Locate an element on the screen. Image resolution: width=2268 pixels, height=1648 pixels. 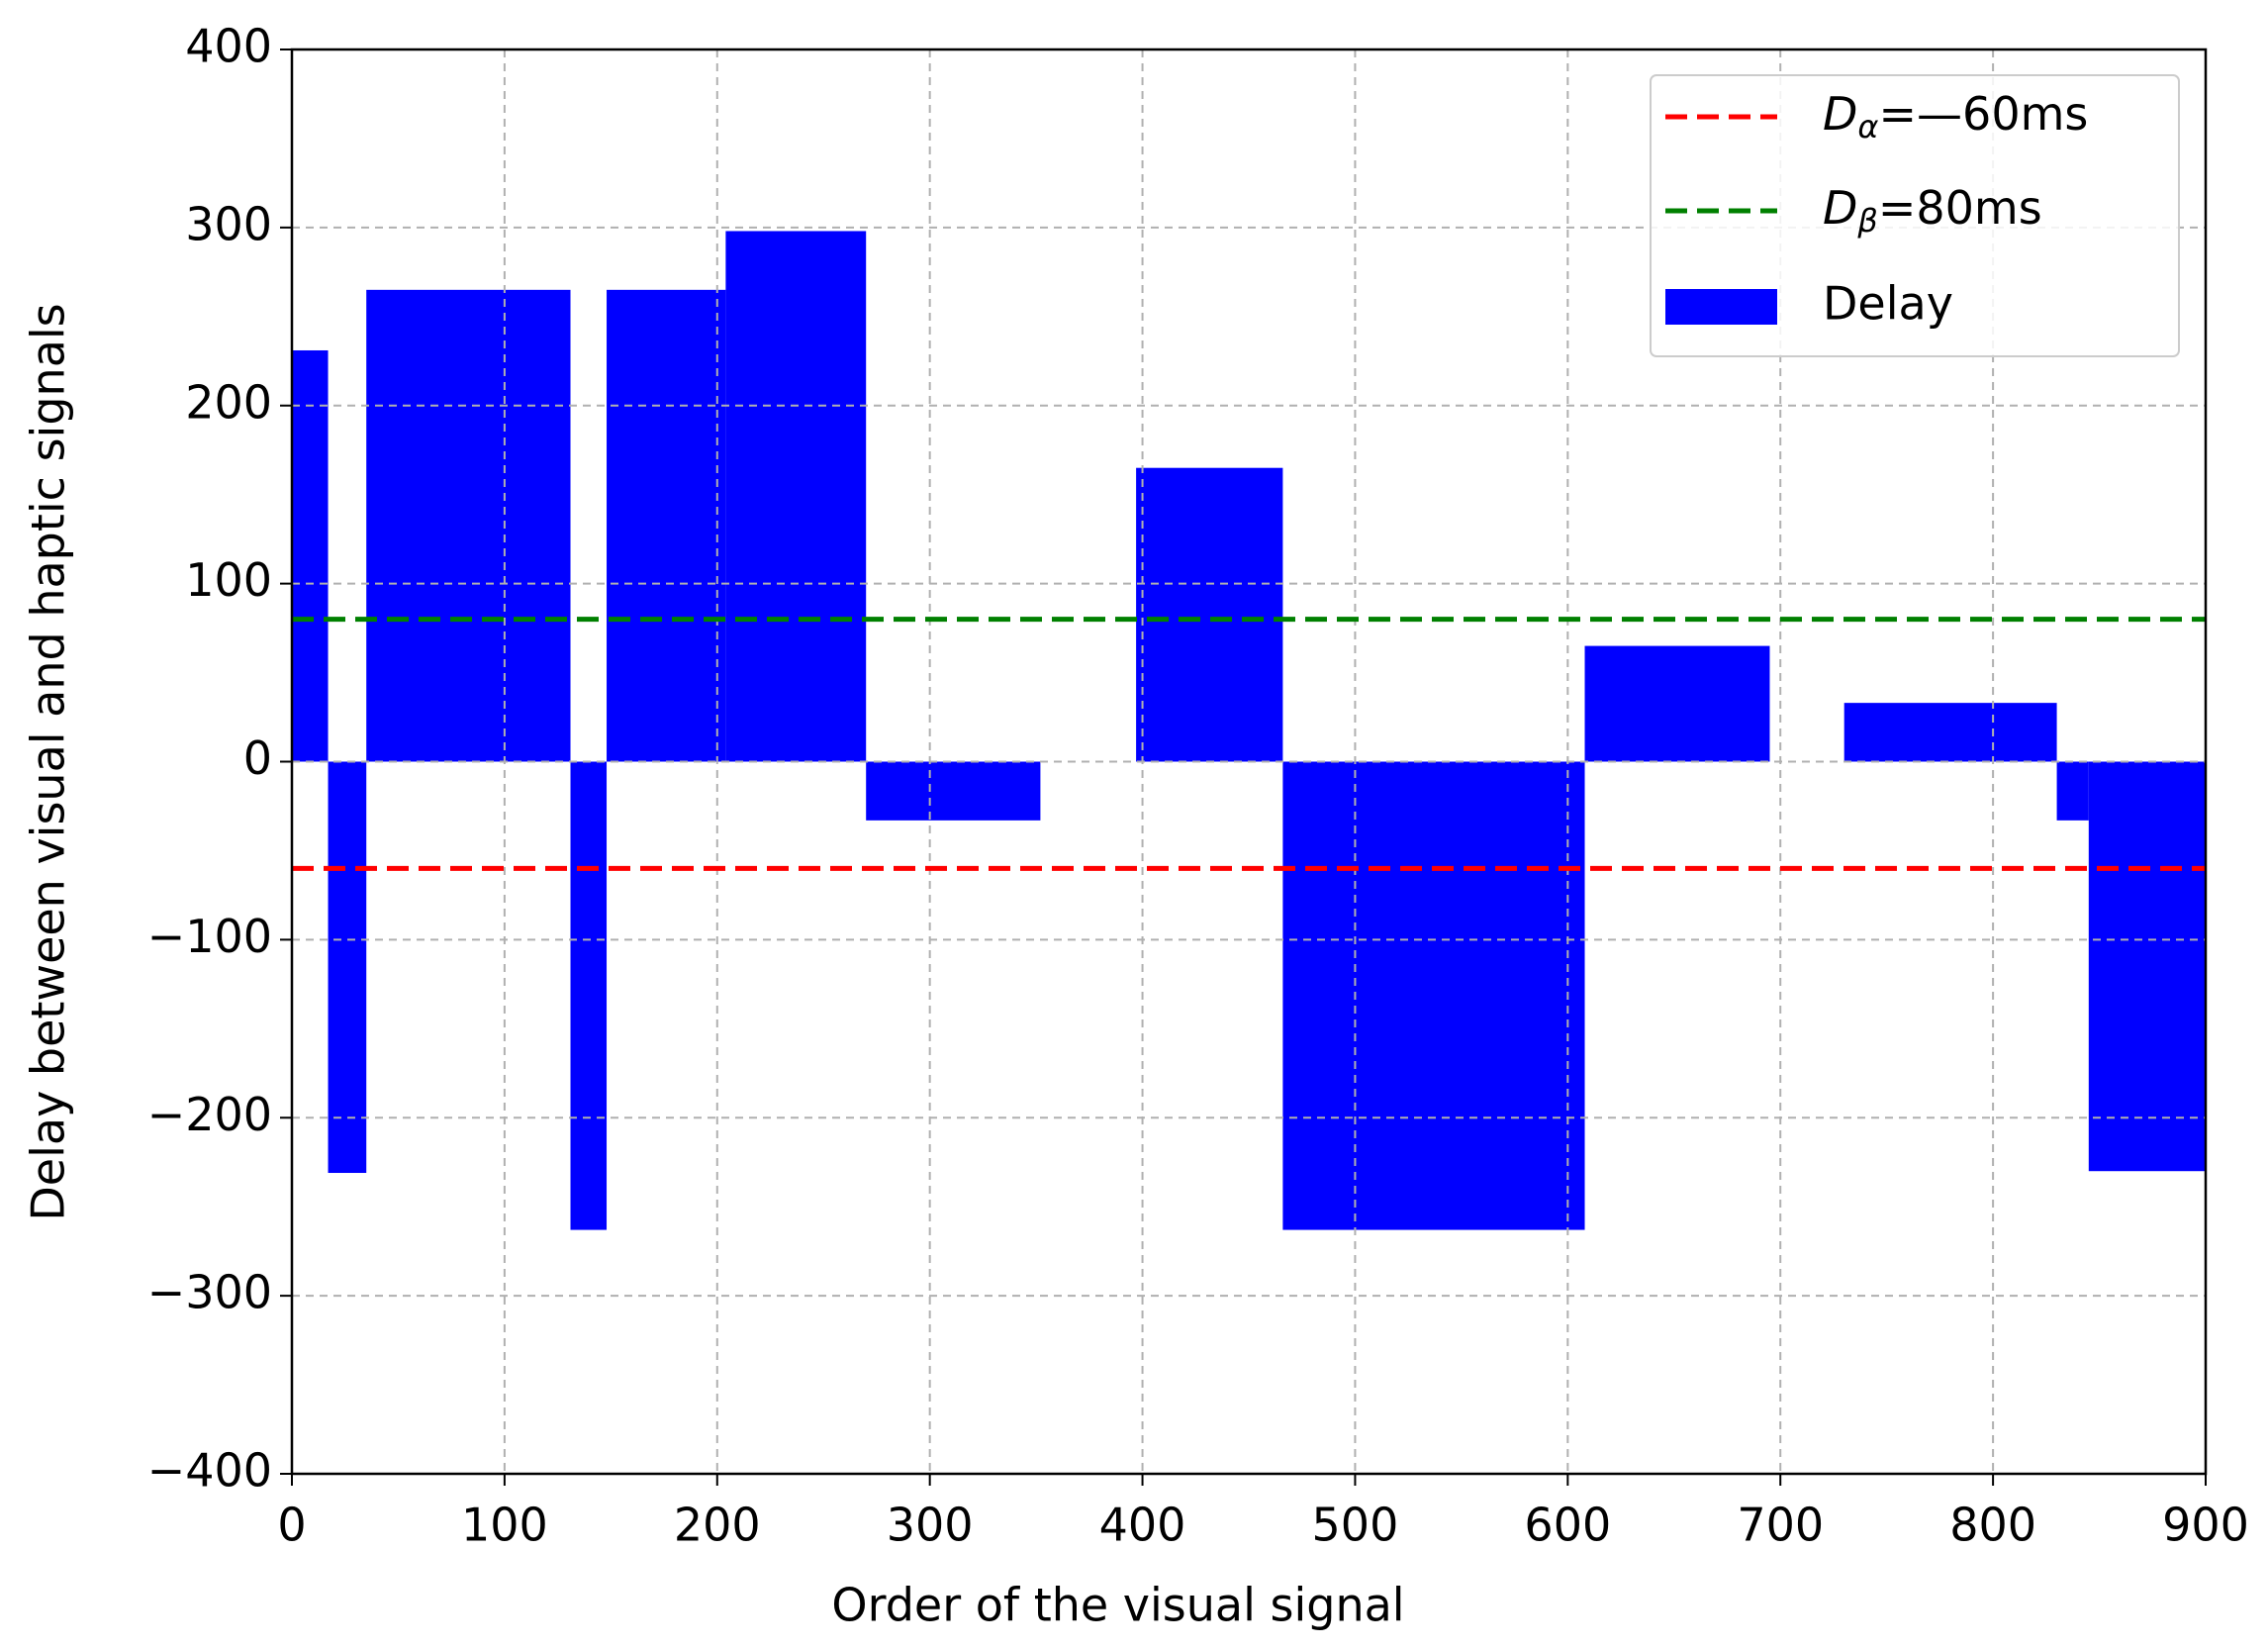
x-tick-label: 800 is located at coordinates (1992, 1525).